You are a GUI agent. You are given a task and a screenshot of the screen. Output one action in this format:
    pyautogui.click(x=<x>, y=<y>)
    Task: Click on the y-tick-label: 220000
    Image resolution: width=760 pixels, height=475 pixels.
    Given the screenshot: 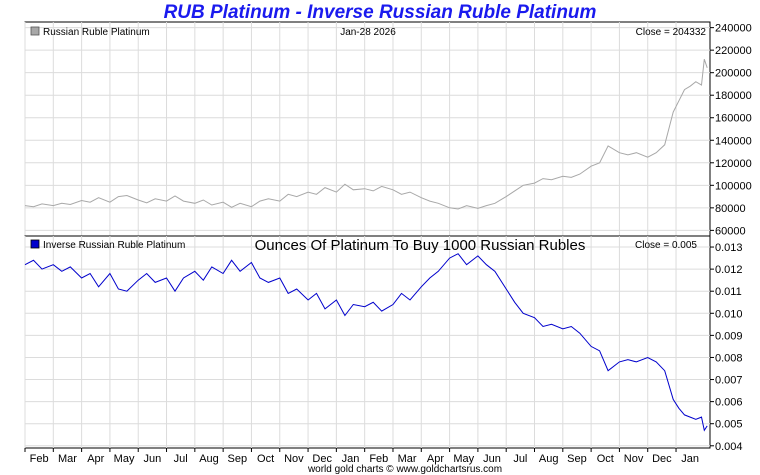 What is the action you would take?
    pyautogui.click(x=733, y=51)
    